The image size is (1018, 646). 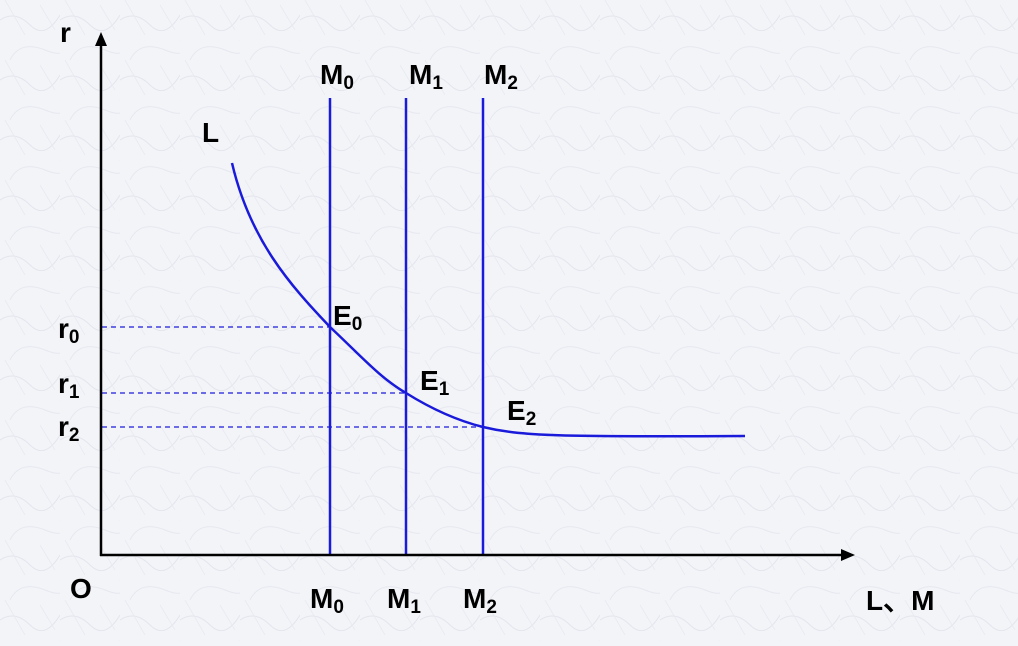 What do you see at coordinates (404, 600) in the screenshot?
I see `m1-bottom-label: M1` at bounding box center [404, 600].